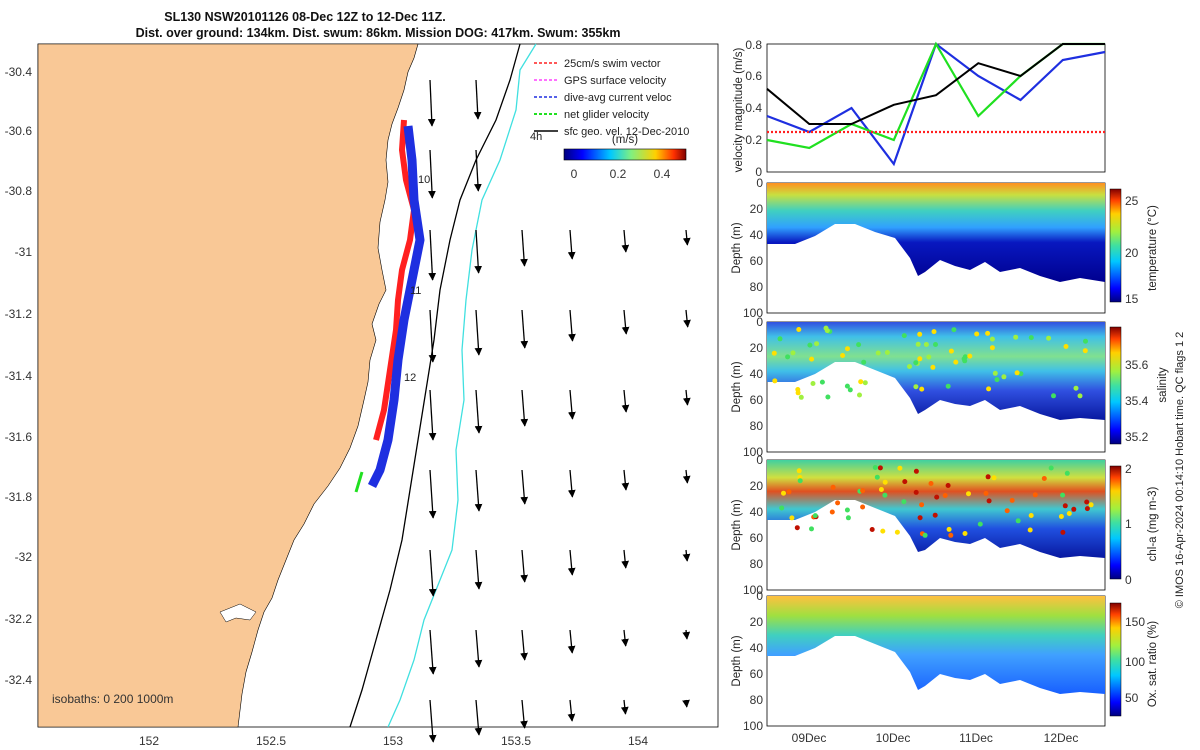  Describe the element at coordinates (19, 619) in the screenshot. I see `lat-tick: -32.2` at that location.